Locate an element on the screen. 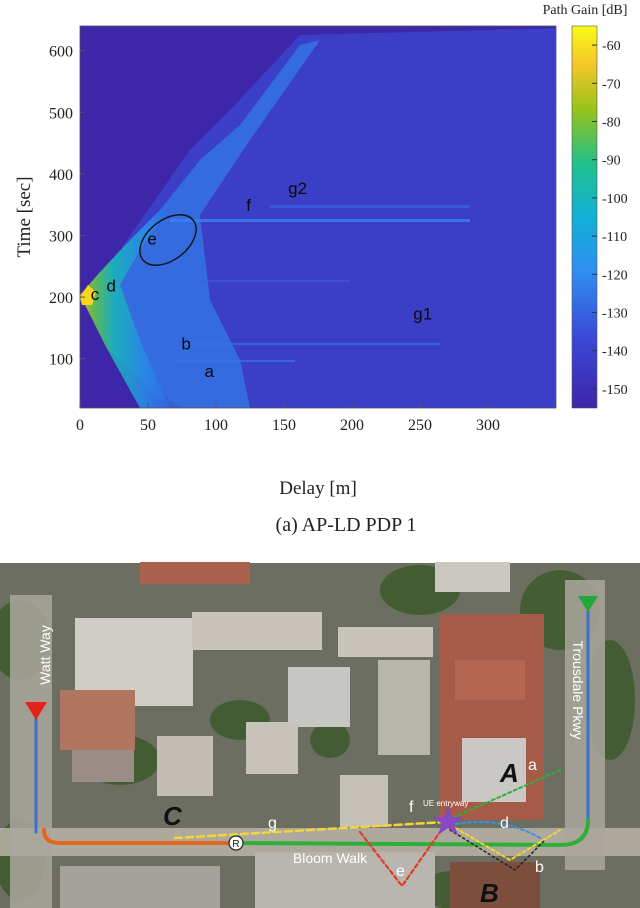  route-black-b is located at coordinates (497, 850).